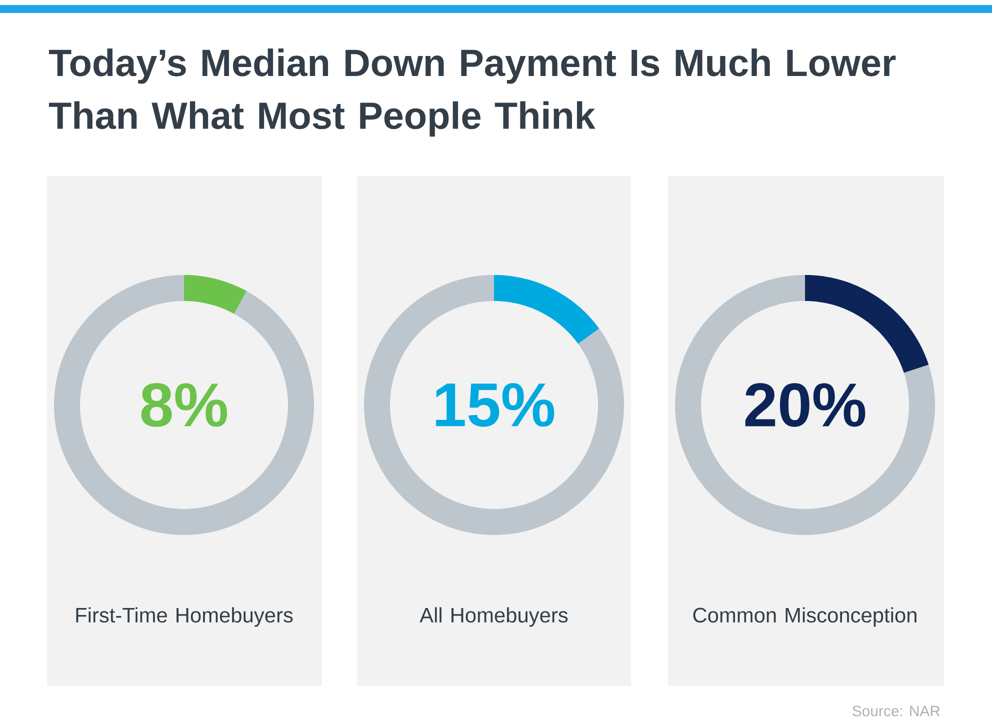 The width and height of the screenshot is (992, 727). I want to click on text: 15%, so click(495, 405).